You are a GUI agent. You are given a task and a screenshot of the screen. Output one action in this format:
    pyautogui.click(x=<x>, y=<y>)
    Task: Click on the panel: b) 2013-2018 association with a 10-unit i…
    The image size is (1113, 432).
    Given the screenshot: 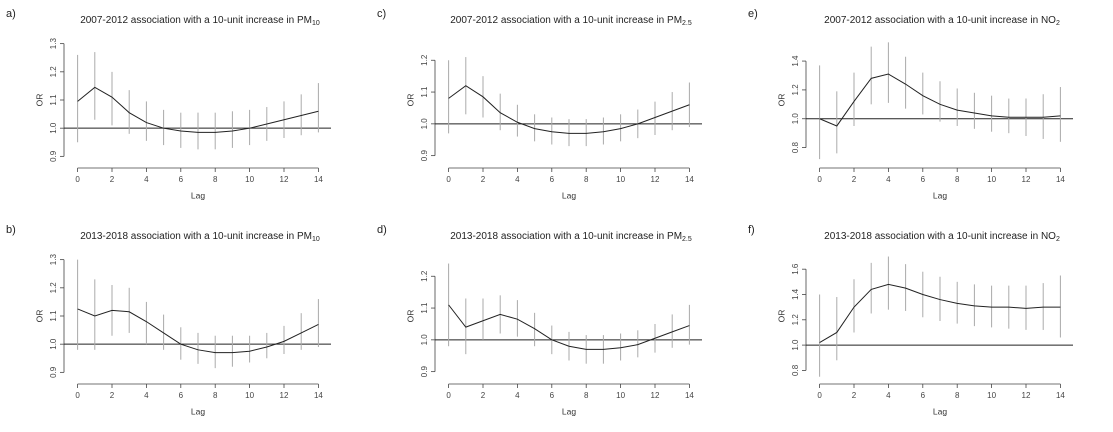 What is the action you would take?
    pyautogui.click(x=168, y=320)
    